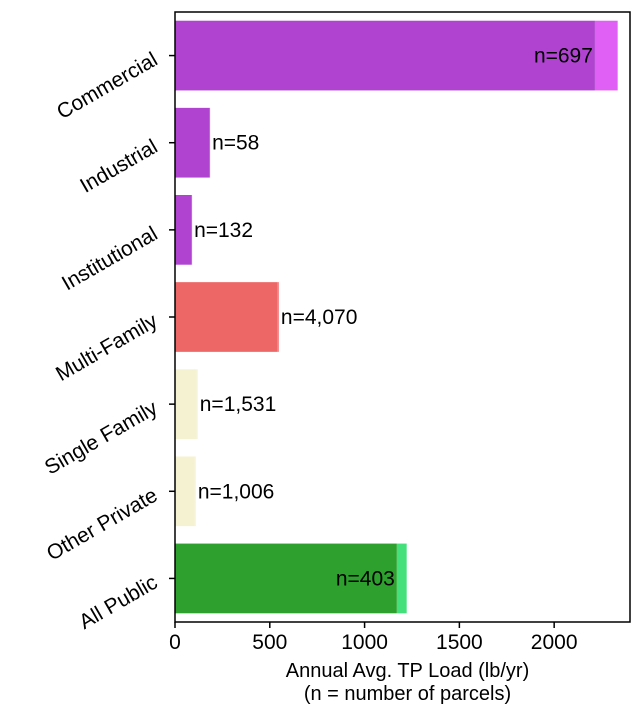  I want to click on x-tick-label: 0, so click(175, 642).